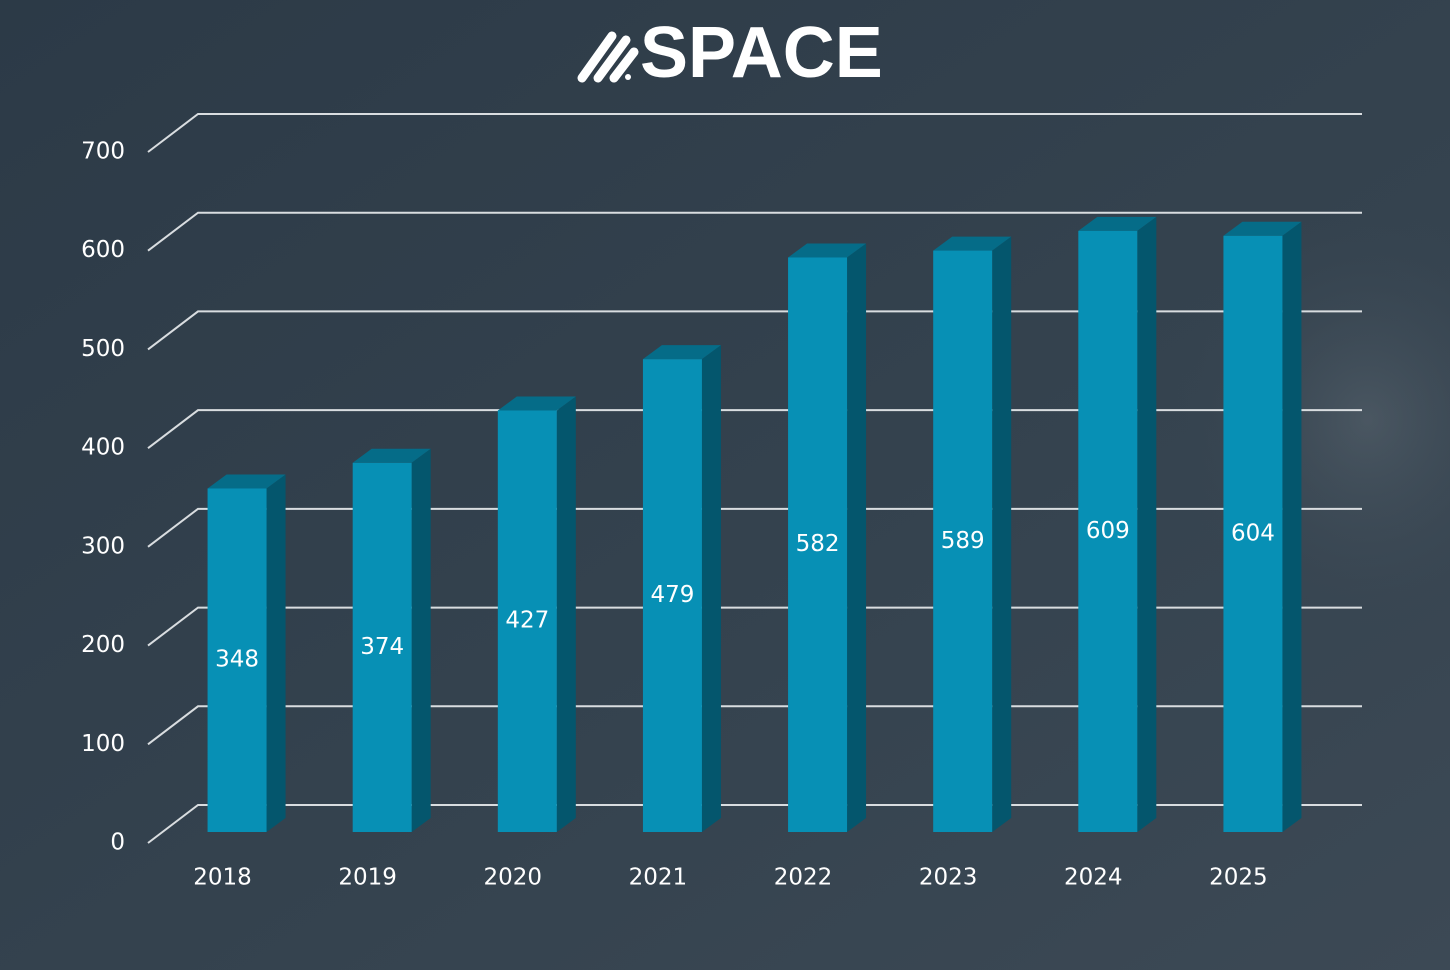  What do you see at coordinates (513, 878) in the screenshot?
I see `x-tick-label: 2020` at bounding box center [513, 878].